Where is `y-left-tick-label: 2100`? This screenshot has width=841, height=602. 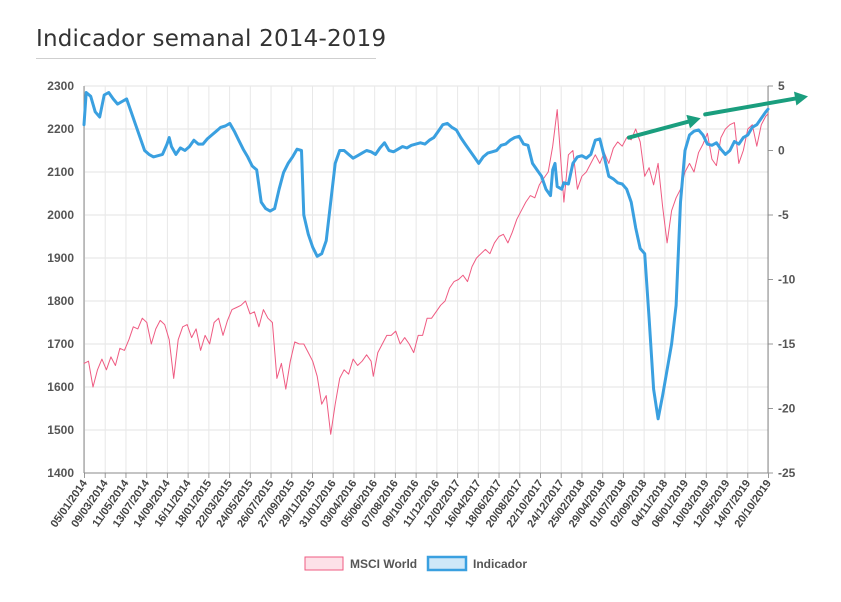
y-left-tick-label: 2100 is located at coordinates (60, 172).